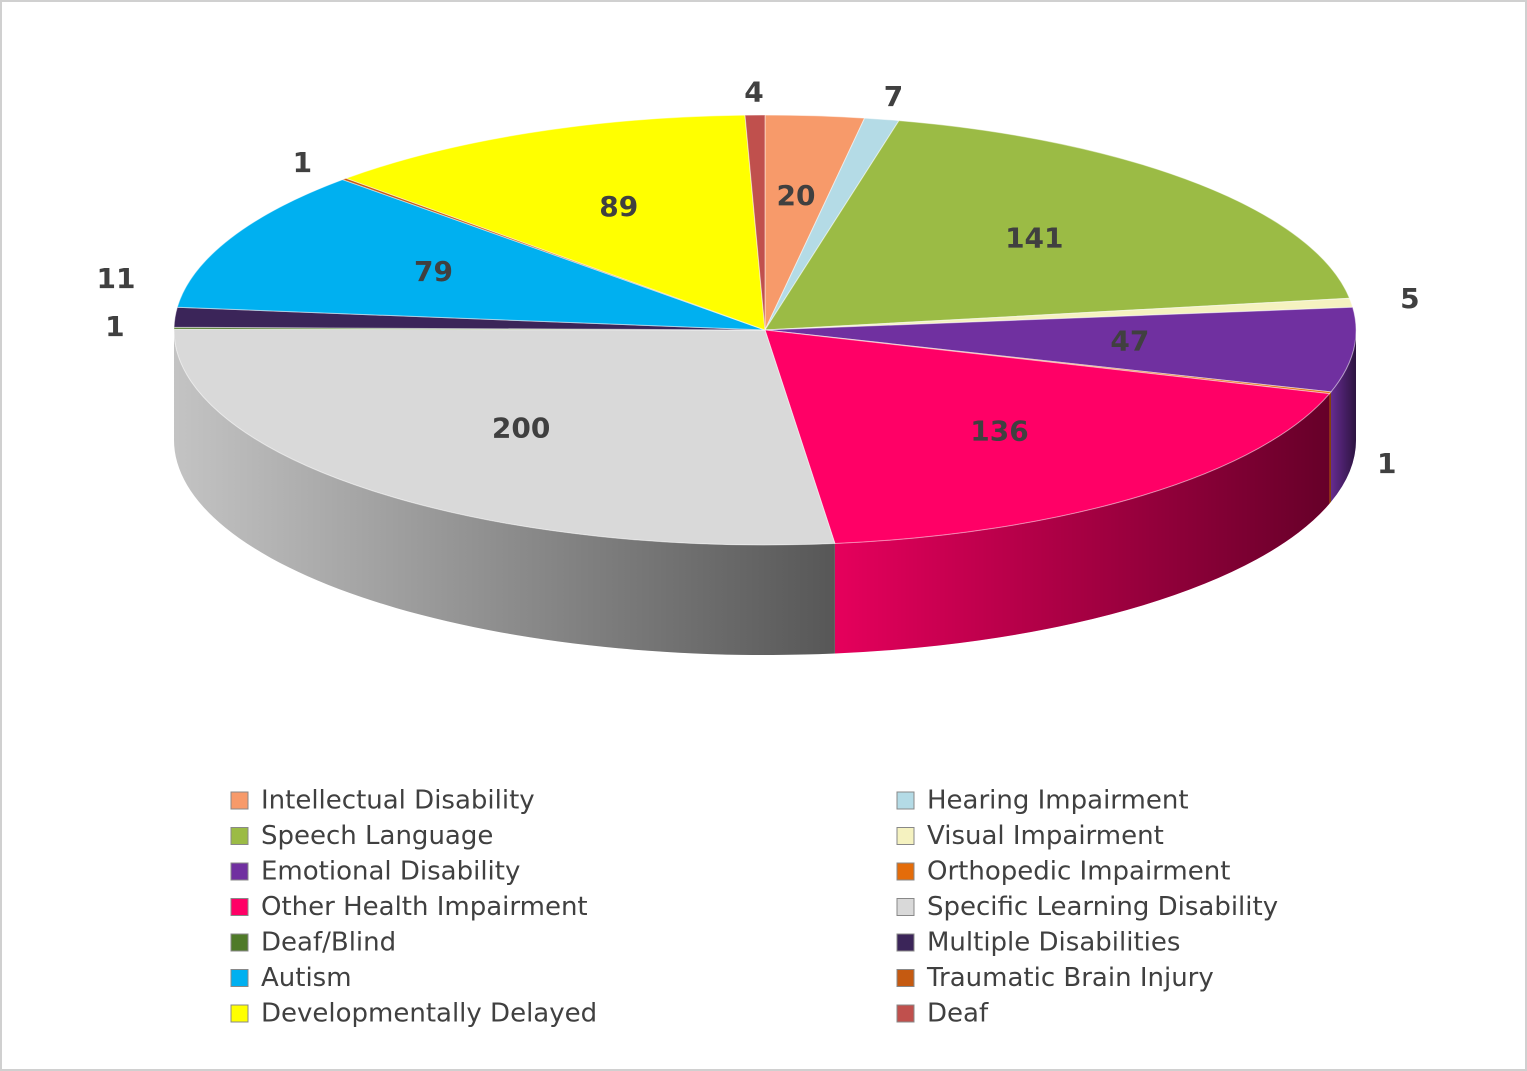 The height and width of the screenshot is (1071, 1527). What do you see at coordinates (429, 1014) in the screenshot?
I see `legend-label: Developmentally Delayed` at bounding box center [429, 1014].